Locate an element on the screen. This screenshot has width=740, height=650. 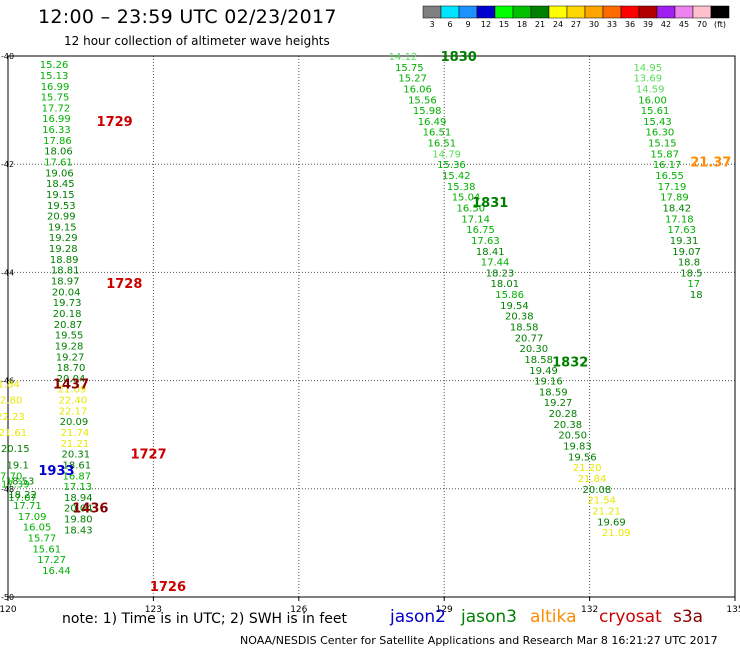
x-tick-label: 129 is located at coordinates (444, 610).